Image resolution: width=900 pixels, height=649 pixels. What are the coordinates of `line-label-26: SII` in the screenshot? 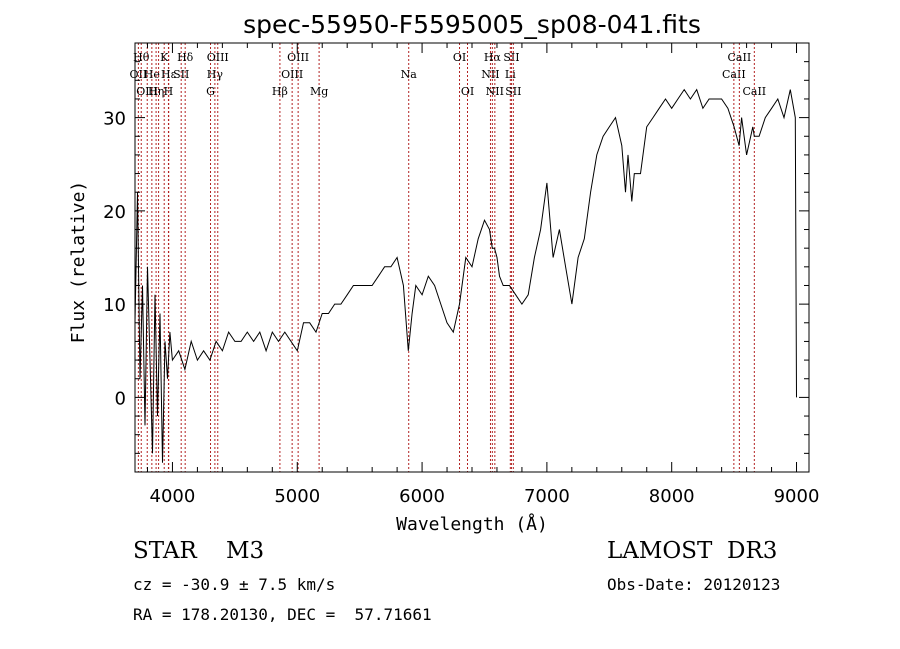 It's located at (513, 91).